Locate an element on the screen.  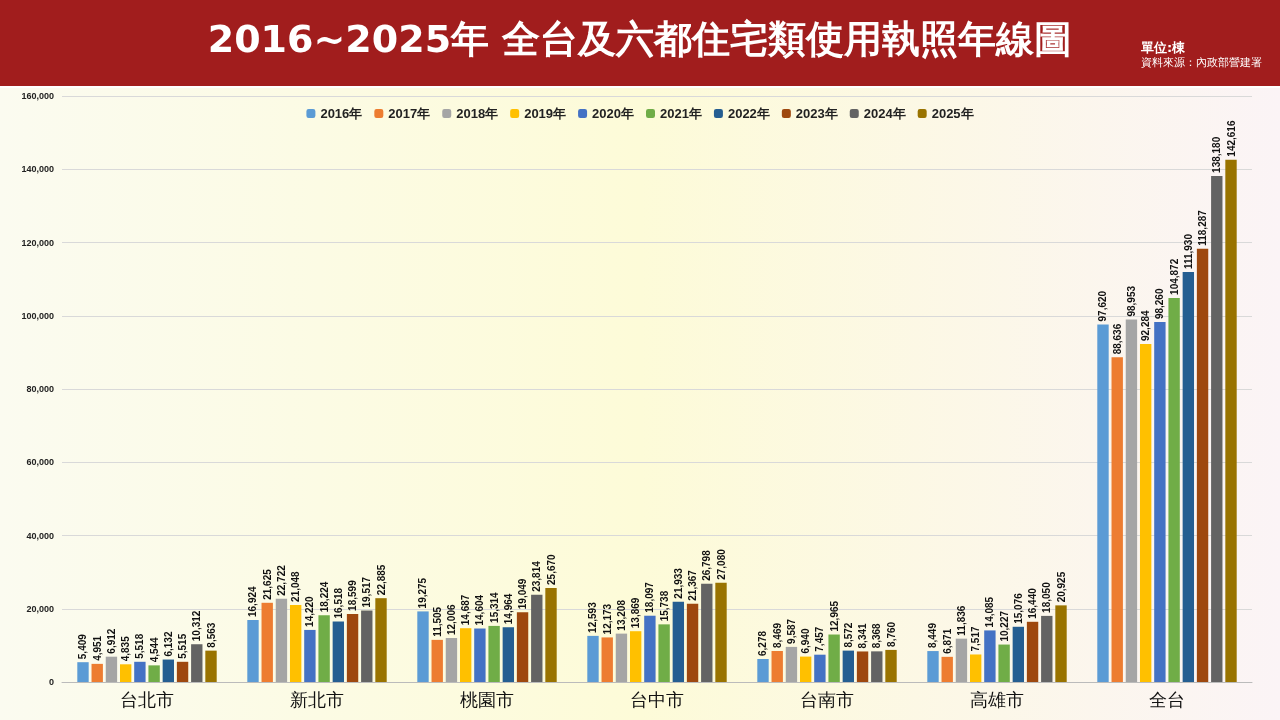
data-label: 5,409 is located at coordinates (83, 646).